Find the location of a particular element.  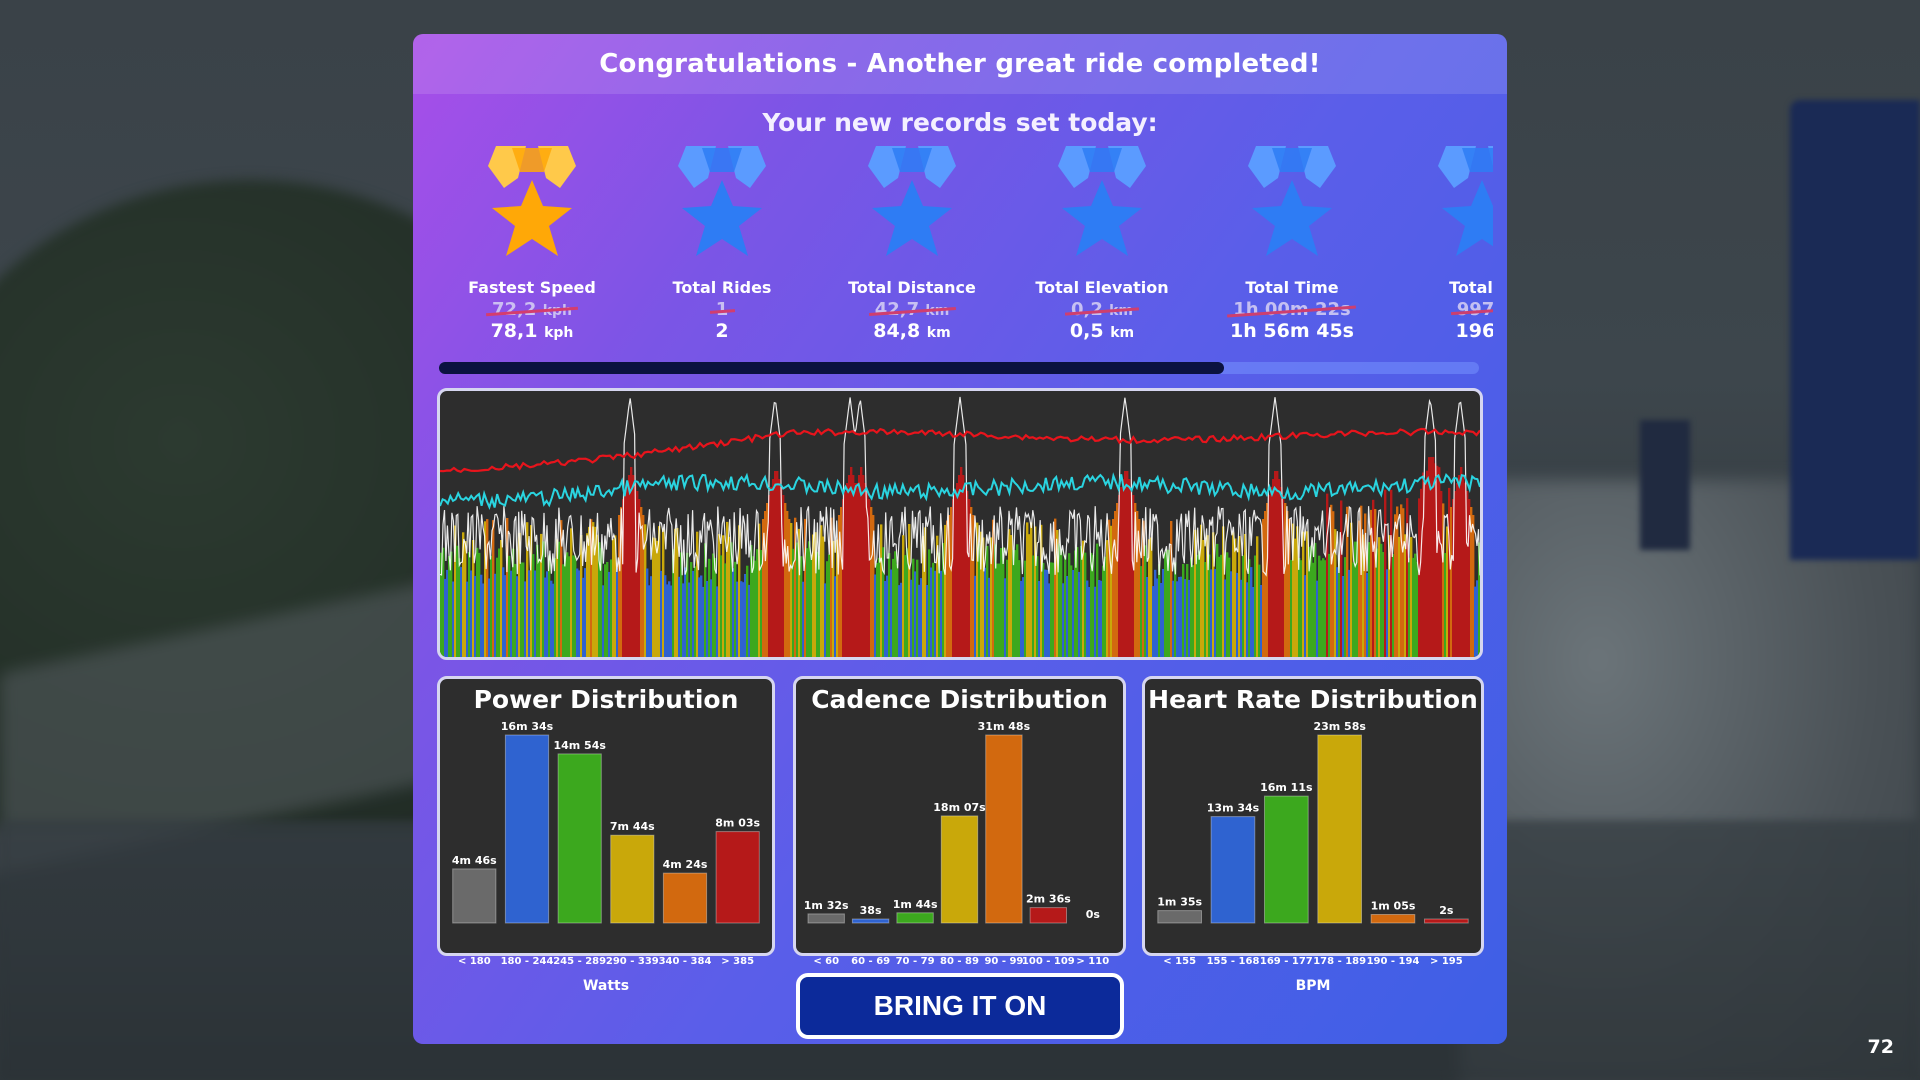

record-name: Total Elevation is located at coordinates (1102, 287).